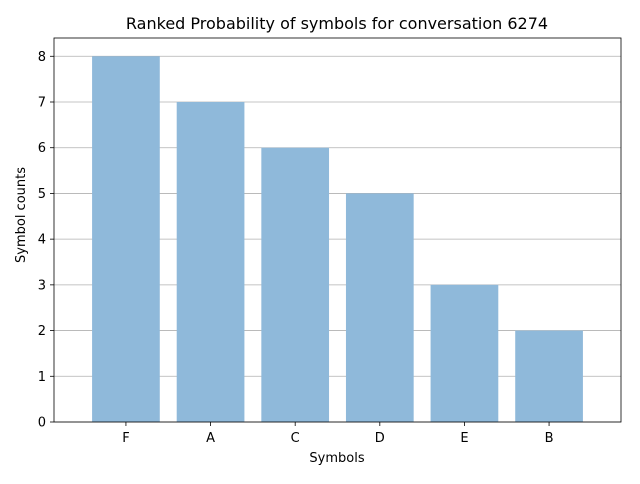  I want to click on x-tick-label-A: A, so click(210, 438).